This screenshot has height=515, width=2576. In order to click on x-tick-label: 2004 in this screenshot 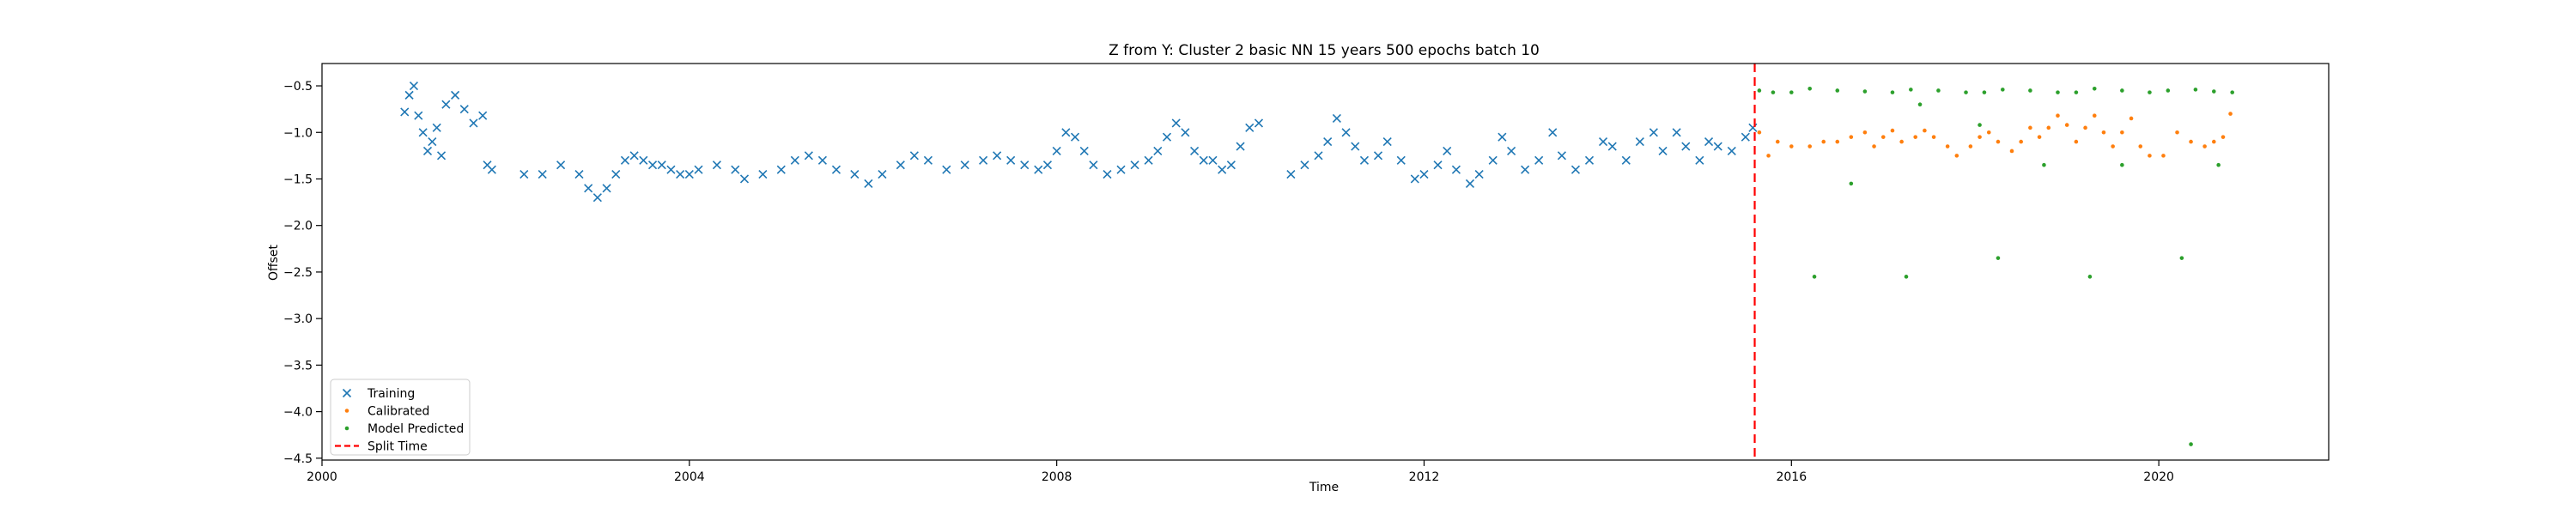, I will do `click(689, 477)`.